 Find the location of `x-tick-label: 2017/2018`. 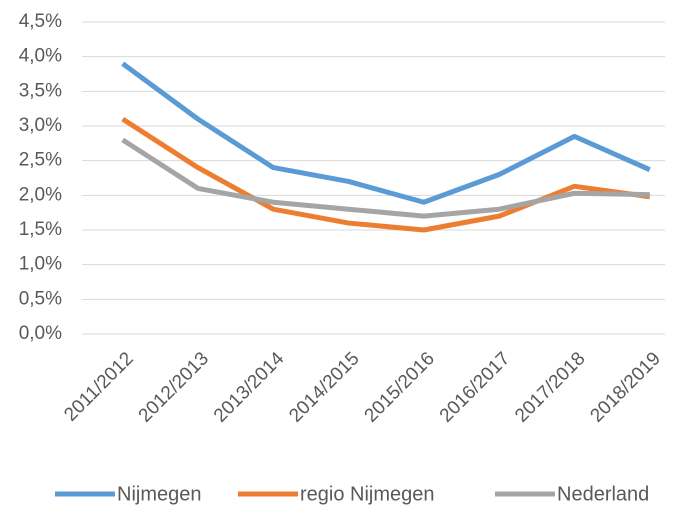

x-tick-label: 2017/2018 is located at coordinates (550, 387).